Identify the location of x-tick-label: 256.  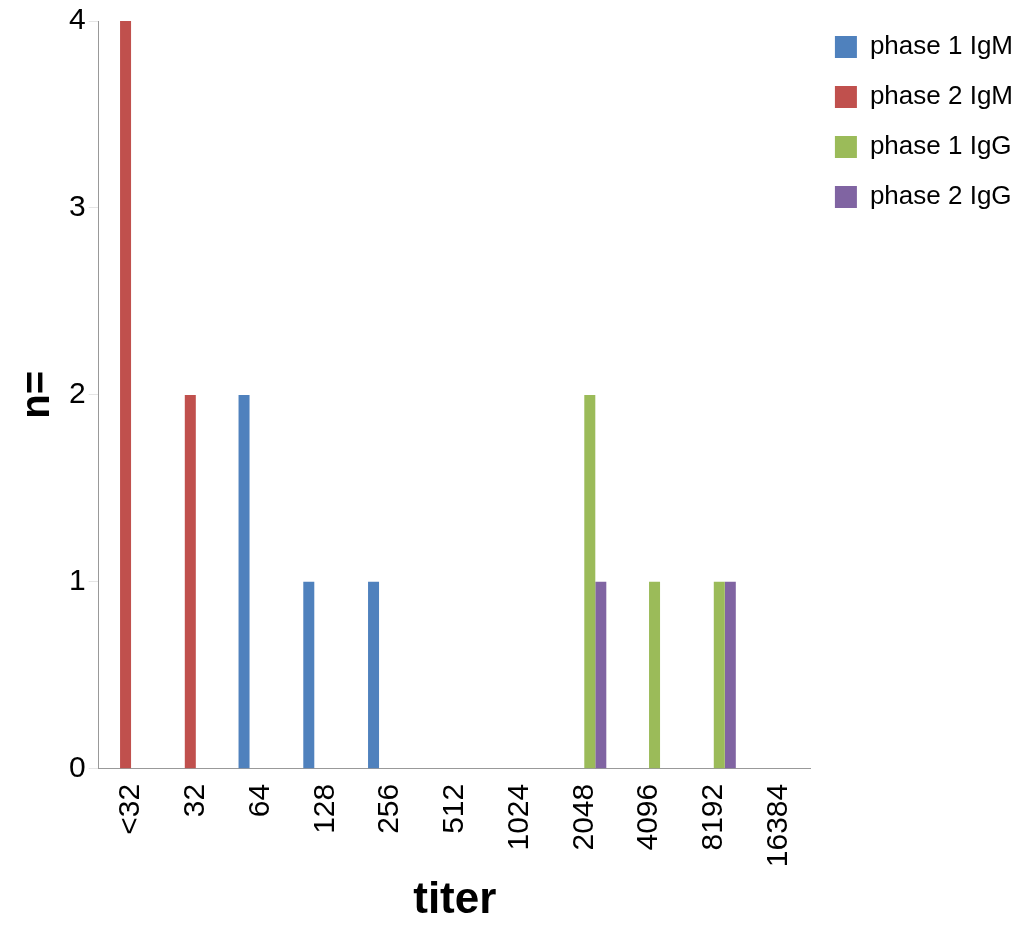
(388, 808).